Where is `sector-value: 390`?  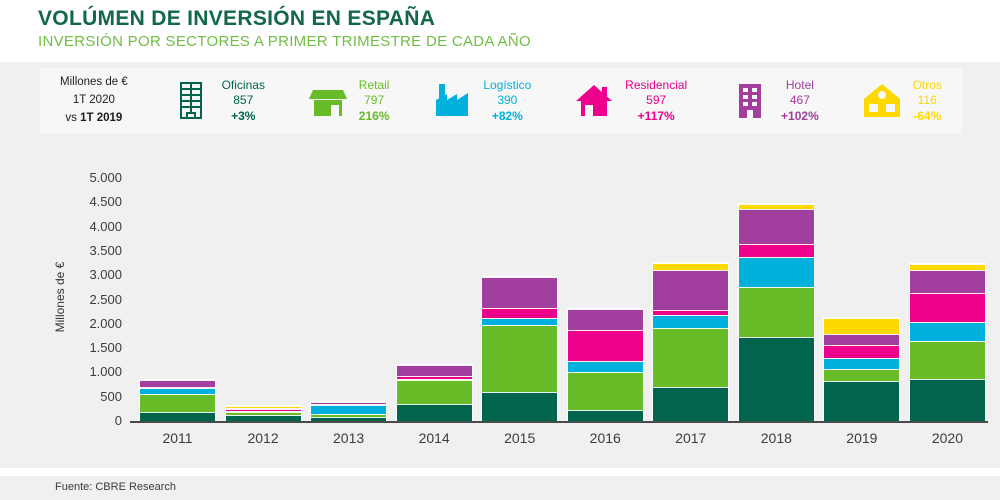
sector-value: 390 is located at coordinates (507, 100).